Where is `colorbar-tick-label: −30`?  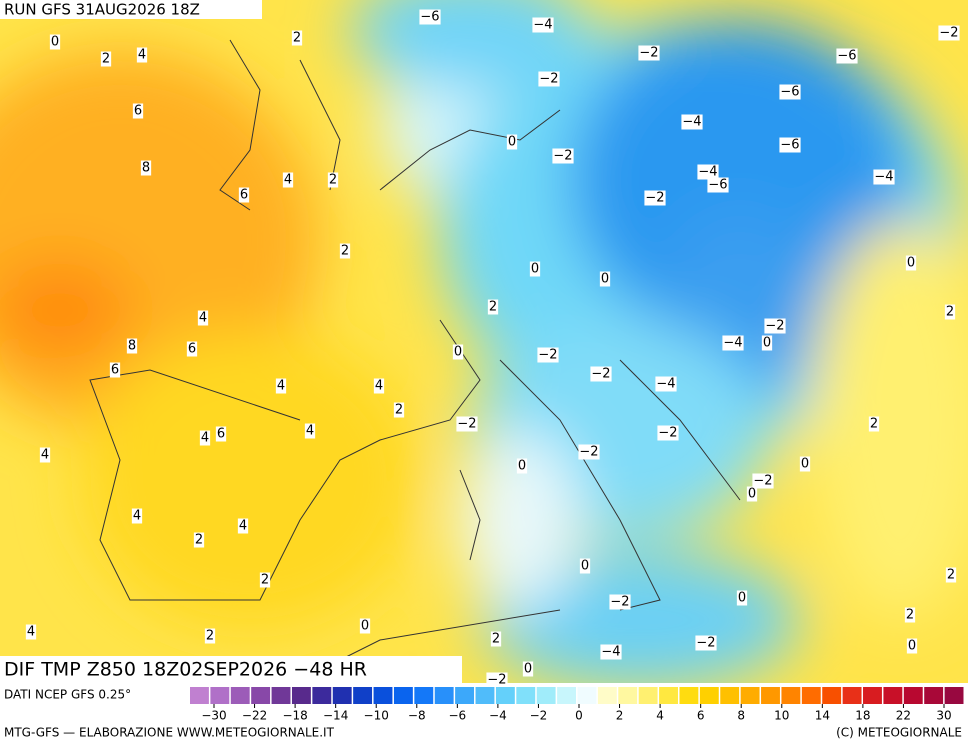 colorbar-tick-label: −30 is located at coordinates (213, 716).